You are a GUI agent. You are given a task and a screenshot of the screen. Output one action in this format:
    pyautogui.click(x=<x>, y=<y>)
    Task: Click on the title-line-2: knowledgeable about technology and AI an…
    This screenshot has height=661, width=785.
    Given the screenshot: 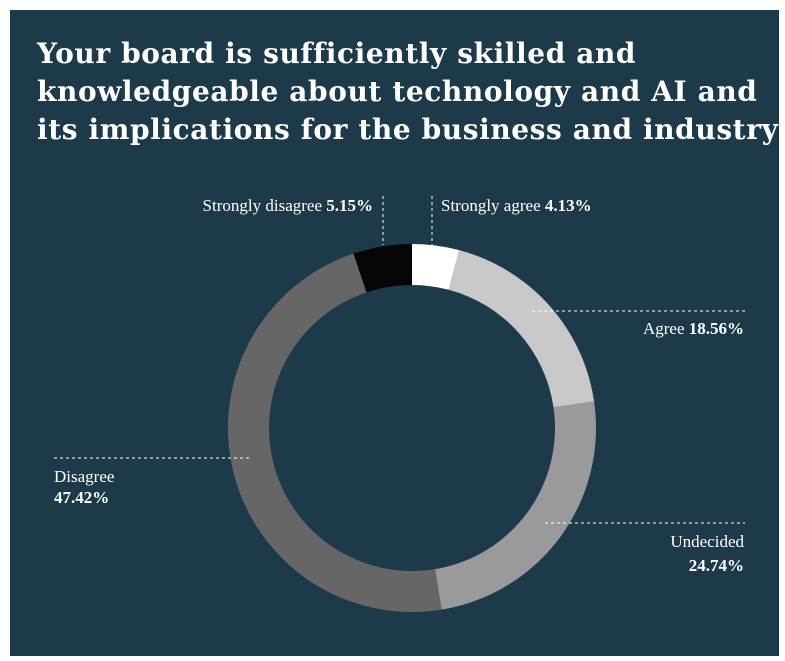 What is the action you would take?
    pyautogui.click(x=397, y=91)
    